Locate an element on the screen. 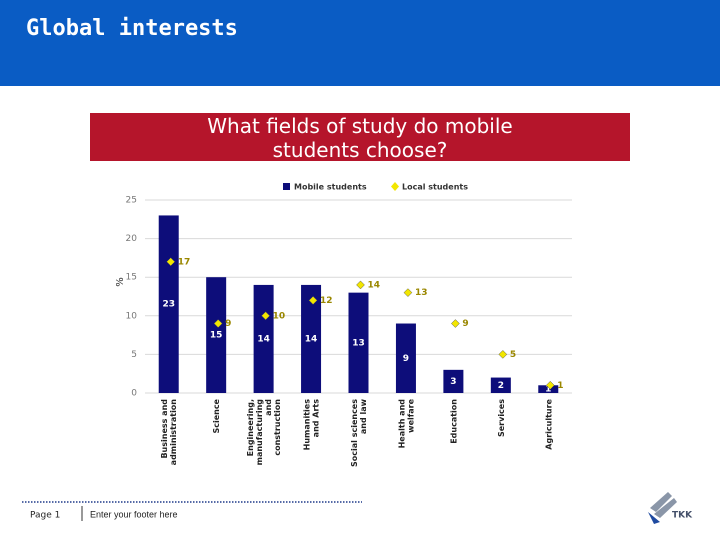  x-tick-label: Services is located at coordinates (500, 418).